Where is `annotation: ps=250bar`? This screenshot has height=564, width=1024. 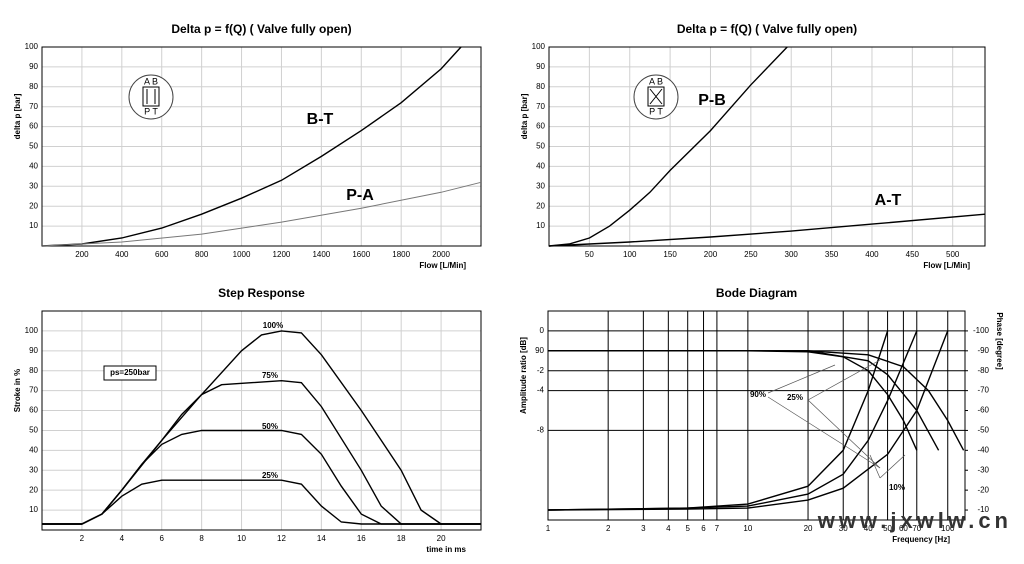 annotation: ps=250bar is located at coordinates (130, 372).